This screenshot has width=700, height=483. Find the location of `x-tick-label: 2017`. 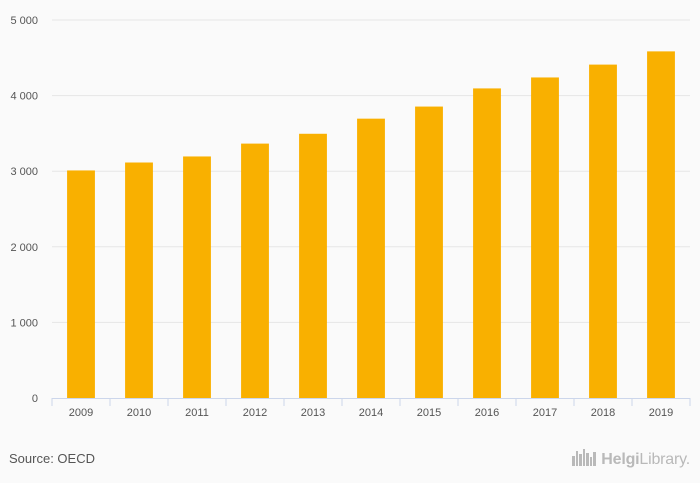

x-tick-label: 2017 is located at coordinates (545, 413).